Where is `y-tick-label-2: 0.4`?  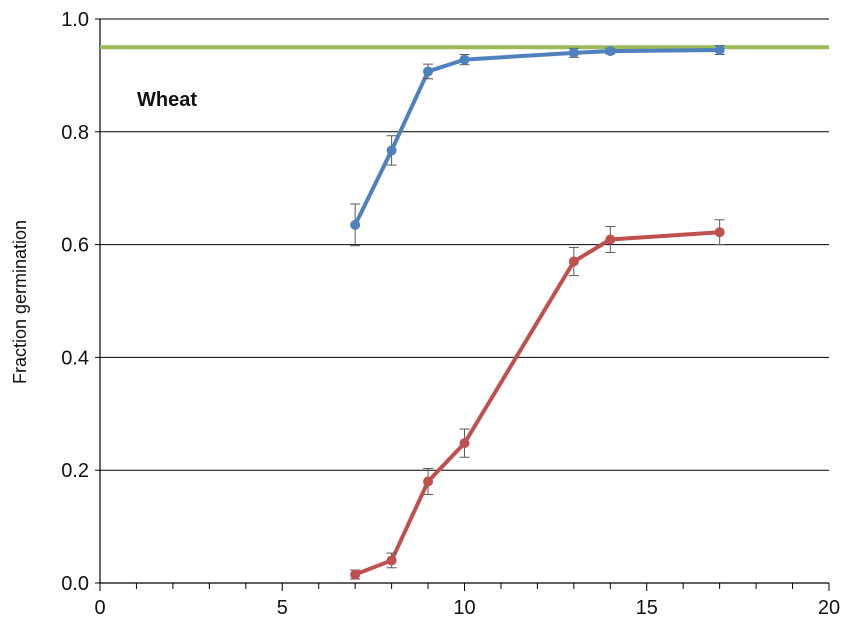
y-tick-label-2: 0.4 is located at coordinates (75, 358).